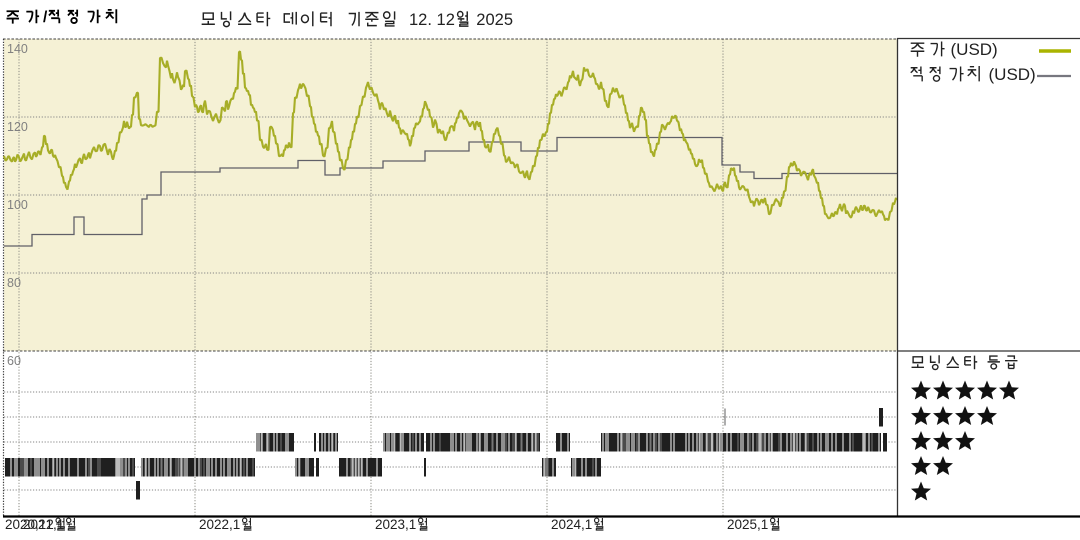 This screenshot has height=540, width=1080. I want to click on svg-text: 2021,1, so click(43, 524).